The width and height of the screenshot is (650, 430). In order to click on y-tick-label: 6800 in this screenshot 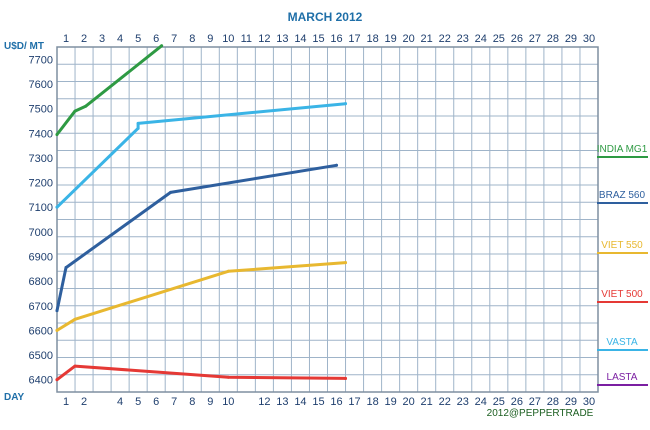, I will do `click(41, 282)`.